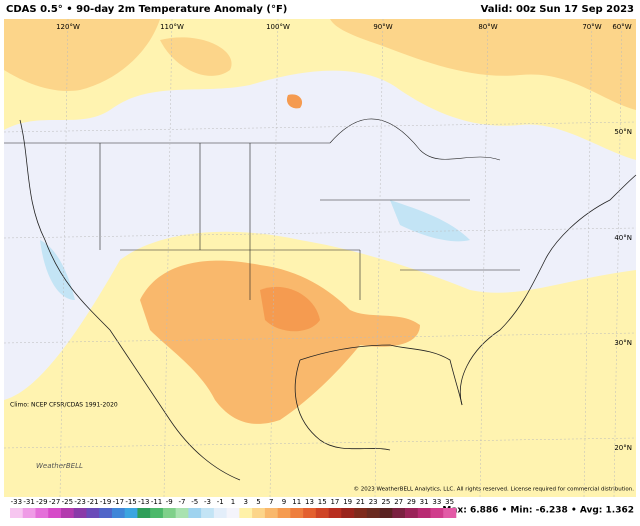 The height and width of the screenshot is (526, 640). Describe the element at coordinates (557, 9) in the screenshot. I see `valid-time: Valid: 00z Sun 17 Sep 2023` at that location.